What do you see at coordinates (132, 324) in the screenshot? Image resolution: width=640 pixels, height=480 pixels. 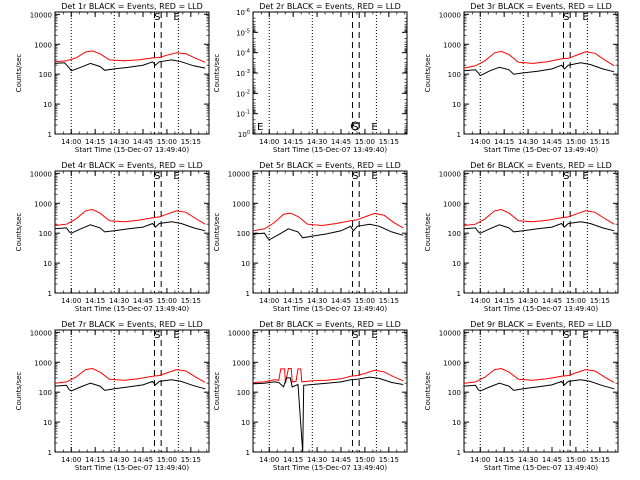 I see `panel-title: Det 7r BLACK = Events, RED = LLD` at bounding box center [132, 324].